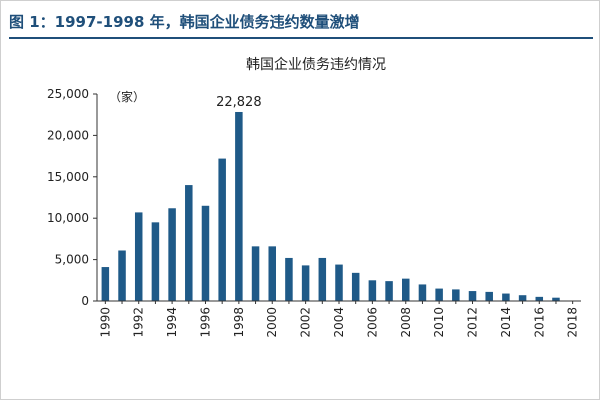 This screenshot has height=401, width=600. I want to click on x-tick-label: 2010, so click(439, 322).